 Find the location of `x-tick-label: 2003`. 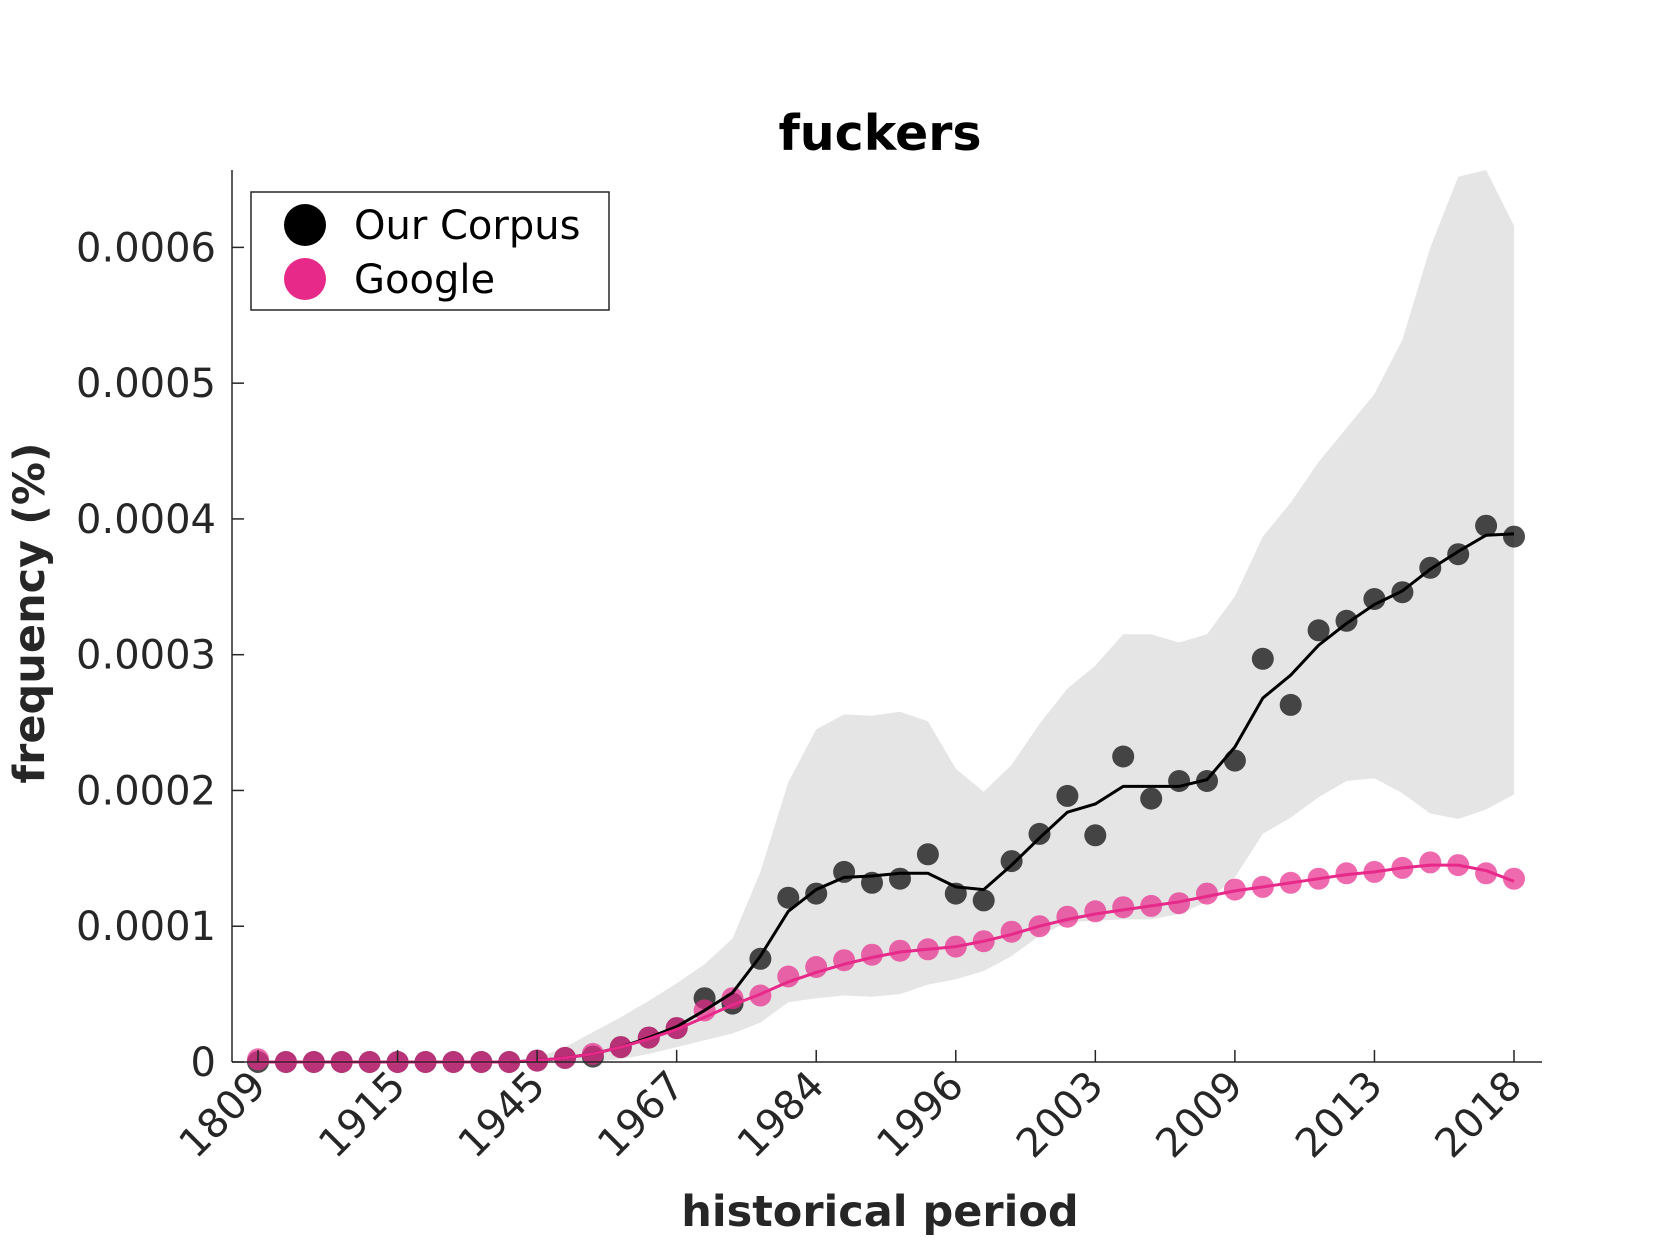

x-tick-label: 2003 is located at coordinates (1060, 1115).